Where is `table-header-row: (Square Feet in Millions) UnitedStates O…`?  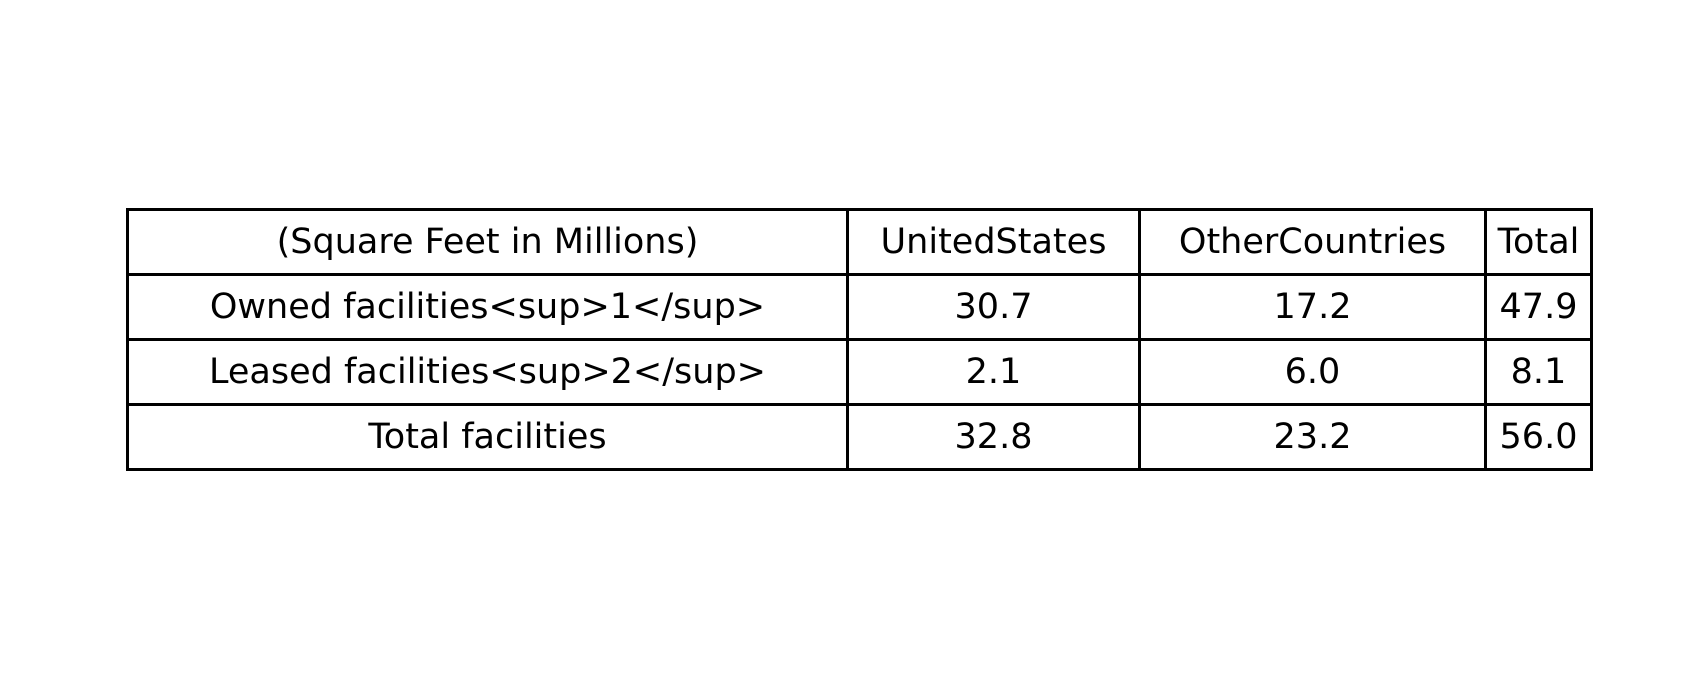
table-header-row: (Square Feet in Millions) UnitedStates O… is located at coordinates (859, 242).